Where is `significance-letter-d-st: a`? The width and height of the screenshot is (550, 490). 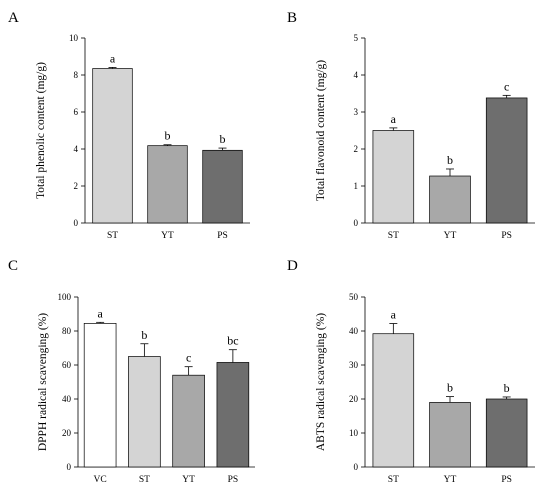
significance-letter-d-st: a is located at coordinates (394, 315).